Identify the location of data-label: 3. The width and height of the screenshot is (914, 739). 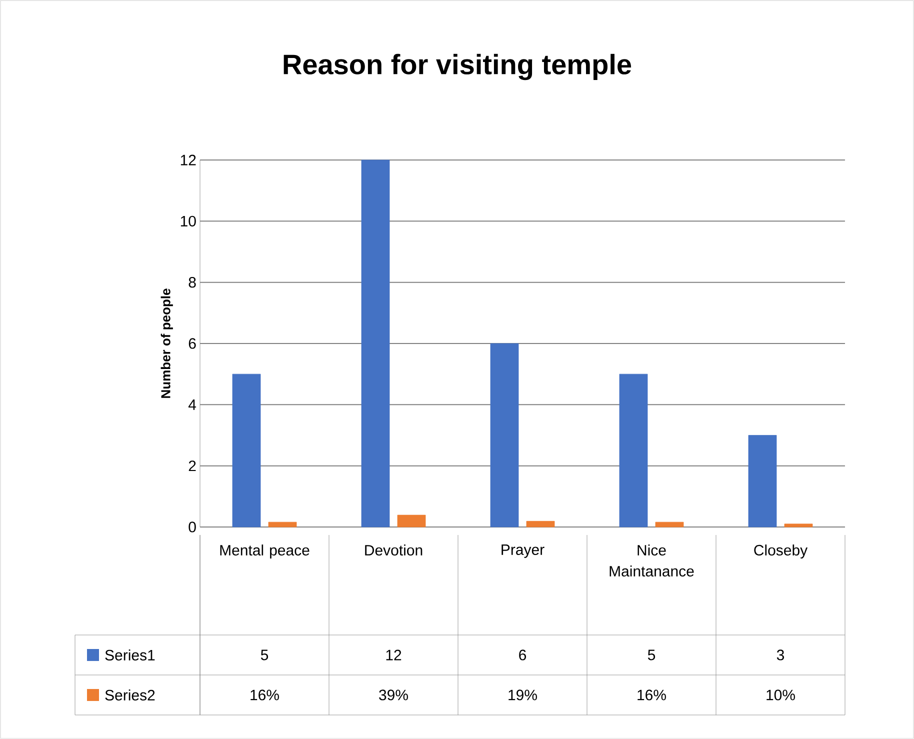
(780, 655).